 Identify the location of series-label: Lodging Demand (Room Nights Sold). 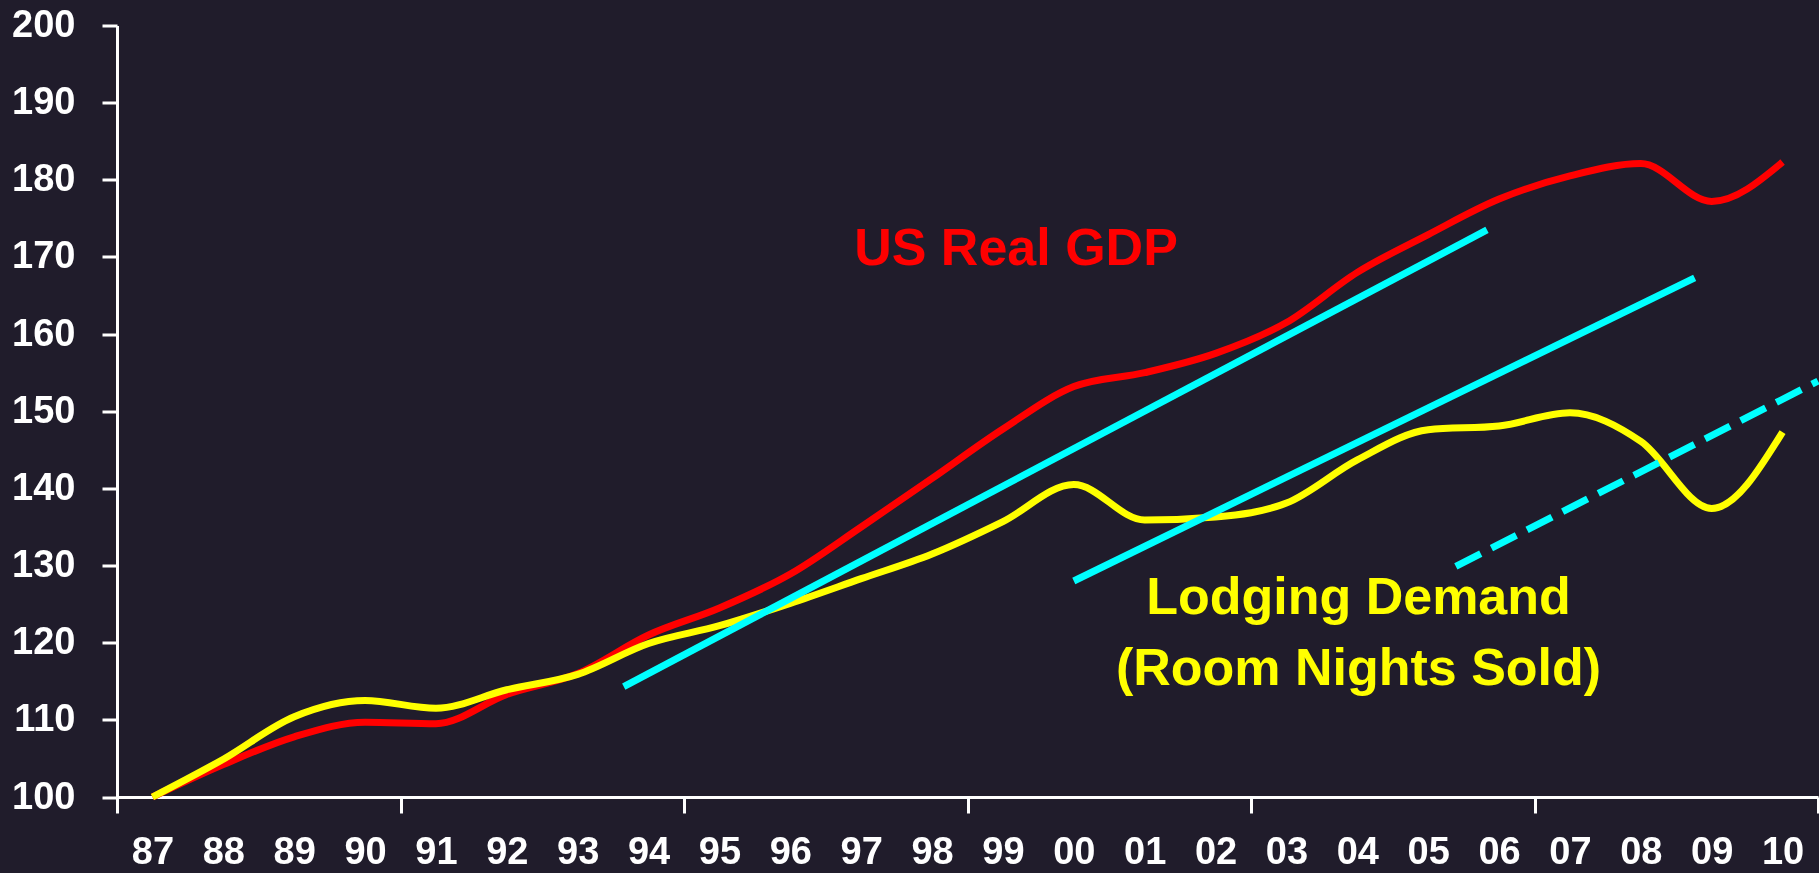
(1358, 631).